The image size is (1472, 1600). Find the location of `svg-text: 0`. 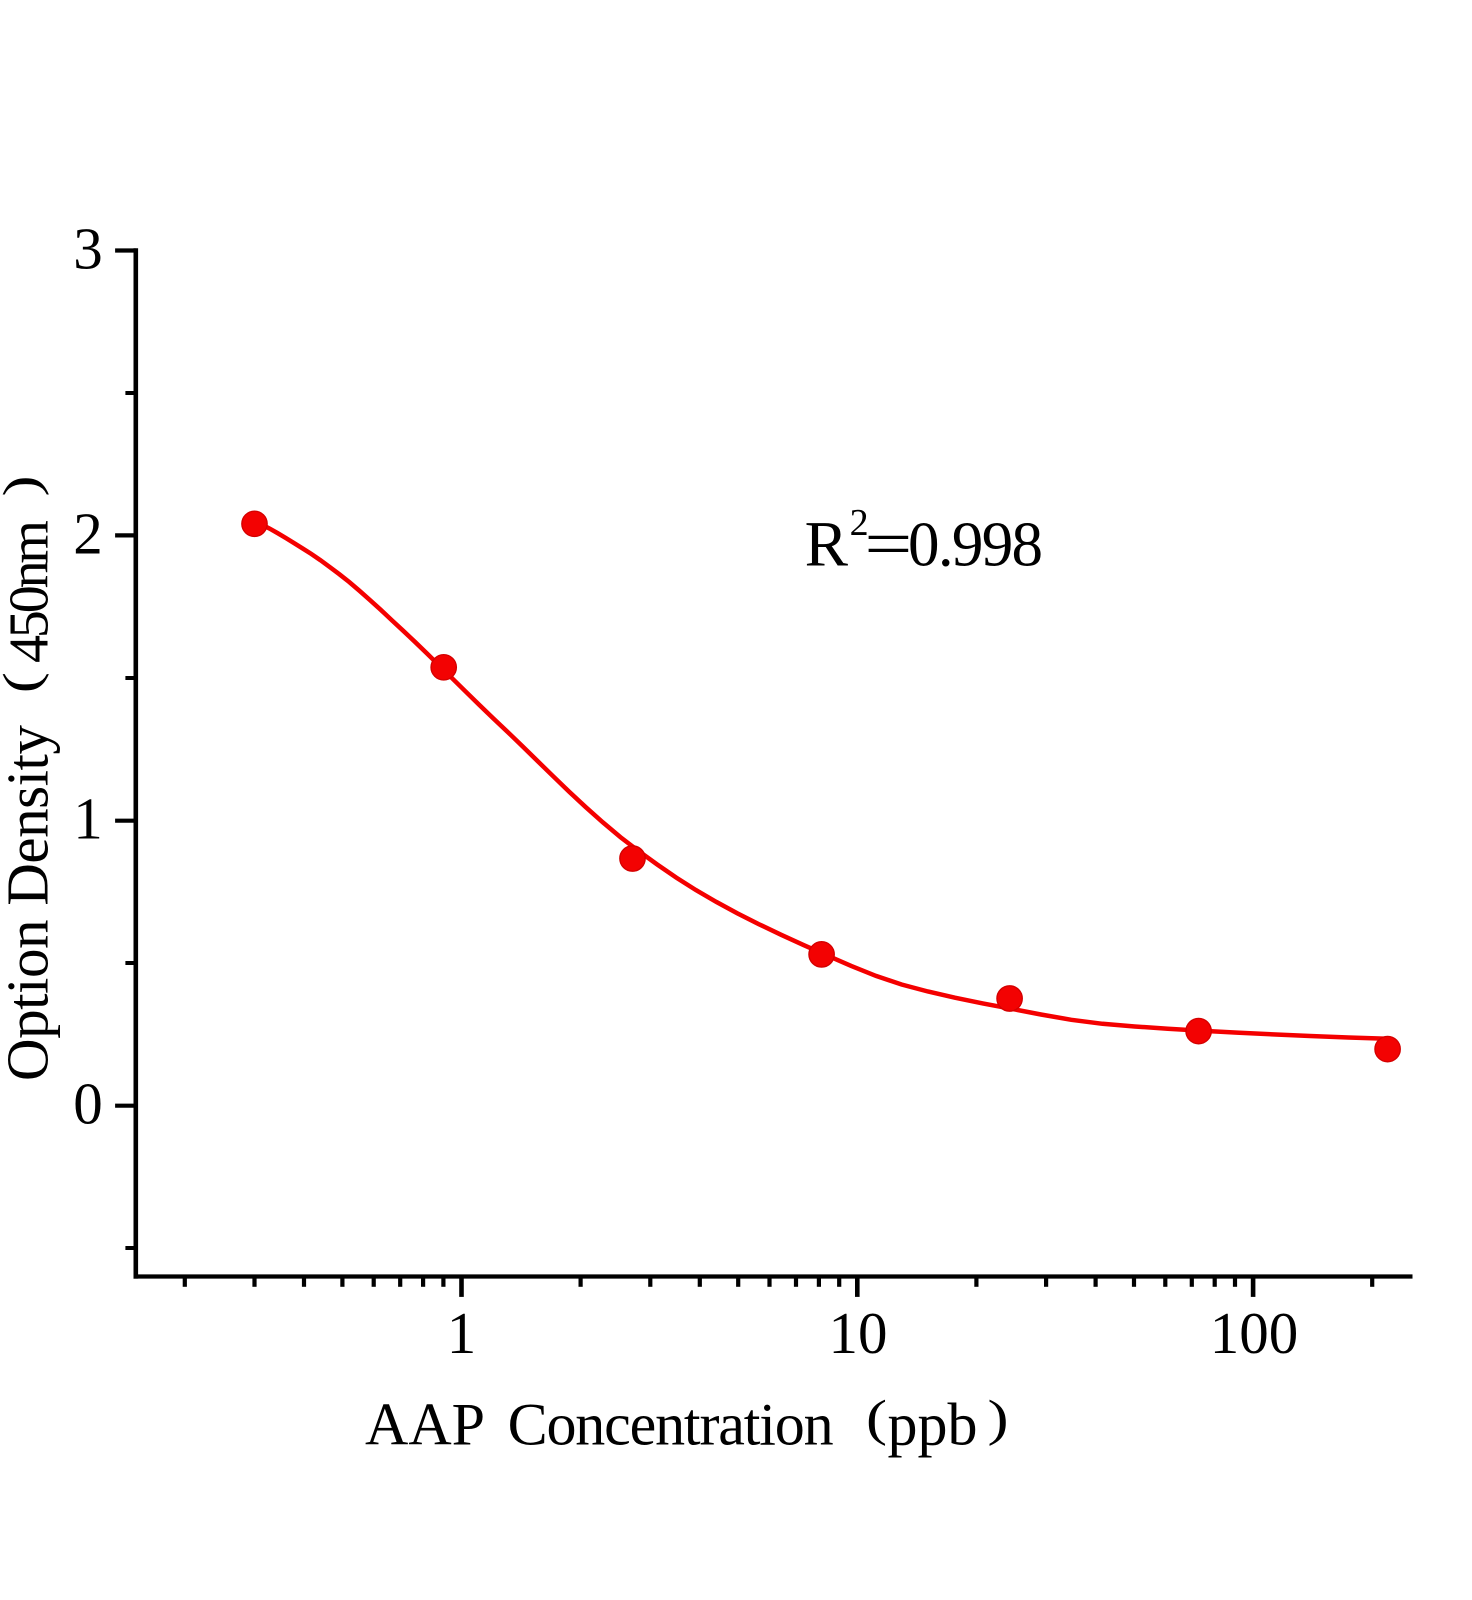

svg-text: 0 is located at coordinates (88, 1104).